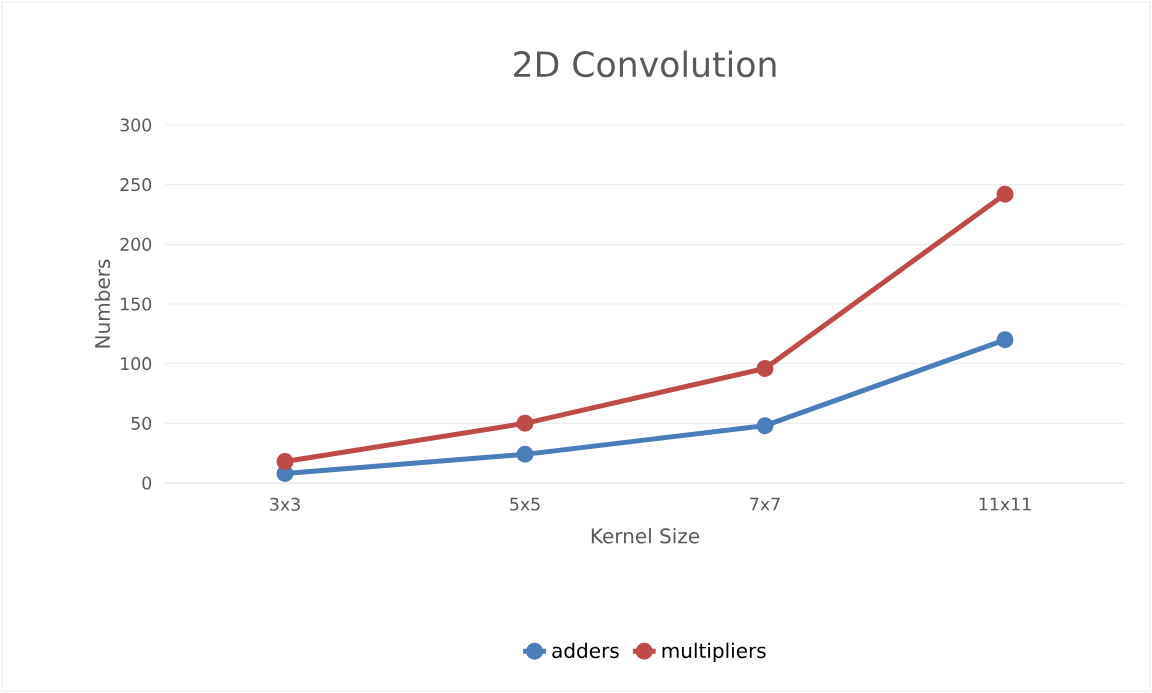 The height and width of the screenshot is (693, 1152). I want to click on y-tick-label: 50, so click(141, 423).